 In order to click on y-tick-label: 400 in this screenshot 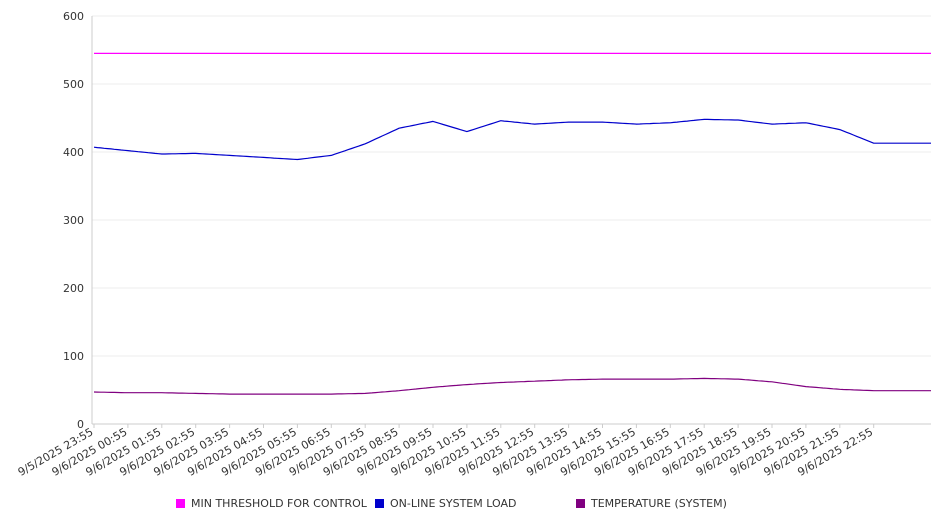, I will do `click(73, 152)`.